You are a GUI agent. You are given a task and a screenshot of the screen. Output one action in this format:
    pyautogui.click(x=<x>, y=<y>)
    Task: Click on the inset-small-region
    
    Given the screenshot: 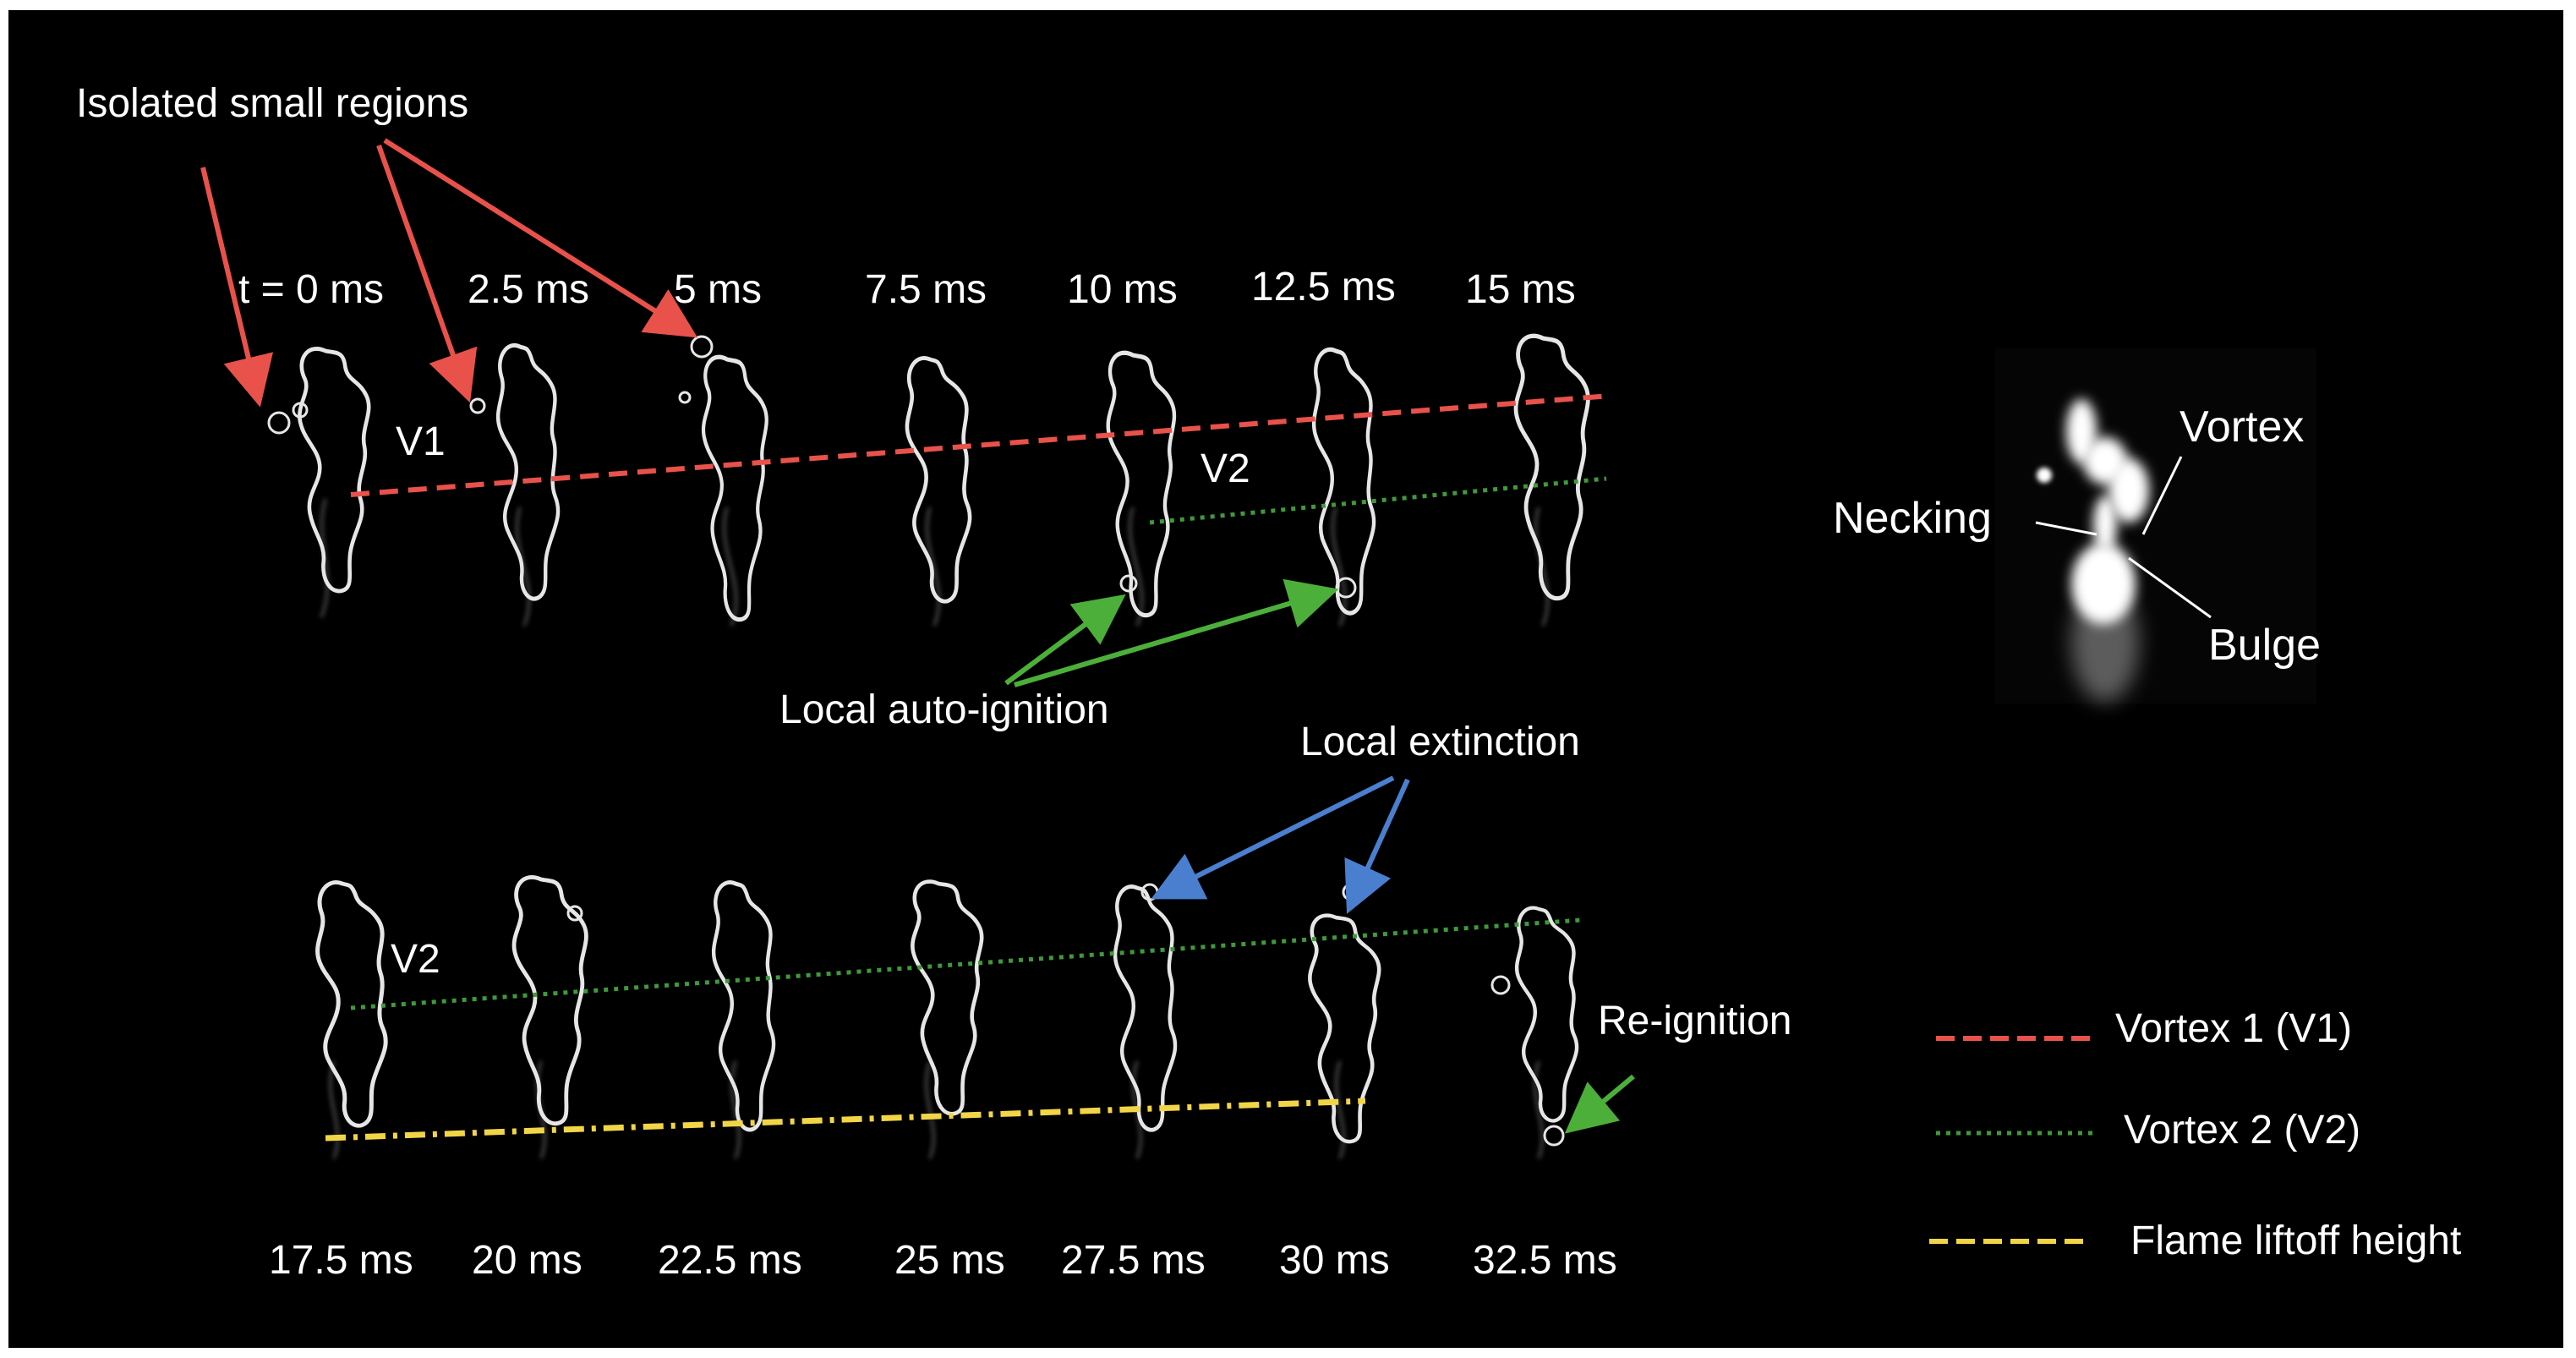 What is the action you would take?
    pyautogui.click(x=2044, y=476)
    